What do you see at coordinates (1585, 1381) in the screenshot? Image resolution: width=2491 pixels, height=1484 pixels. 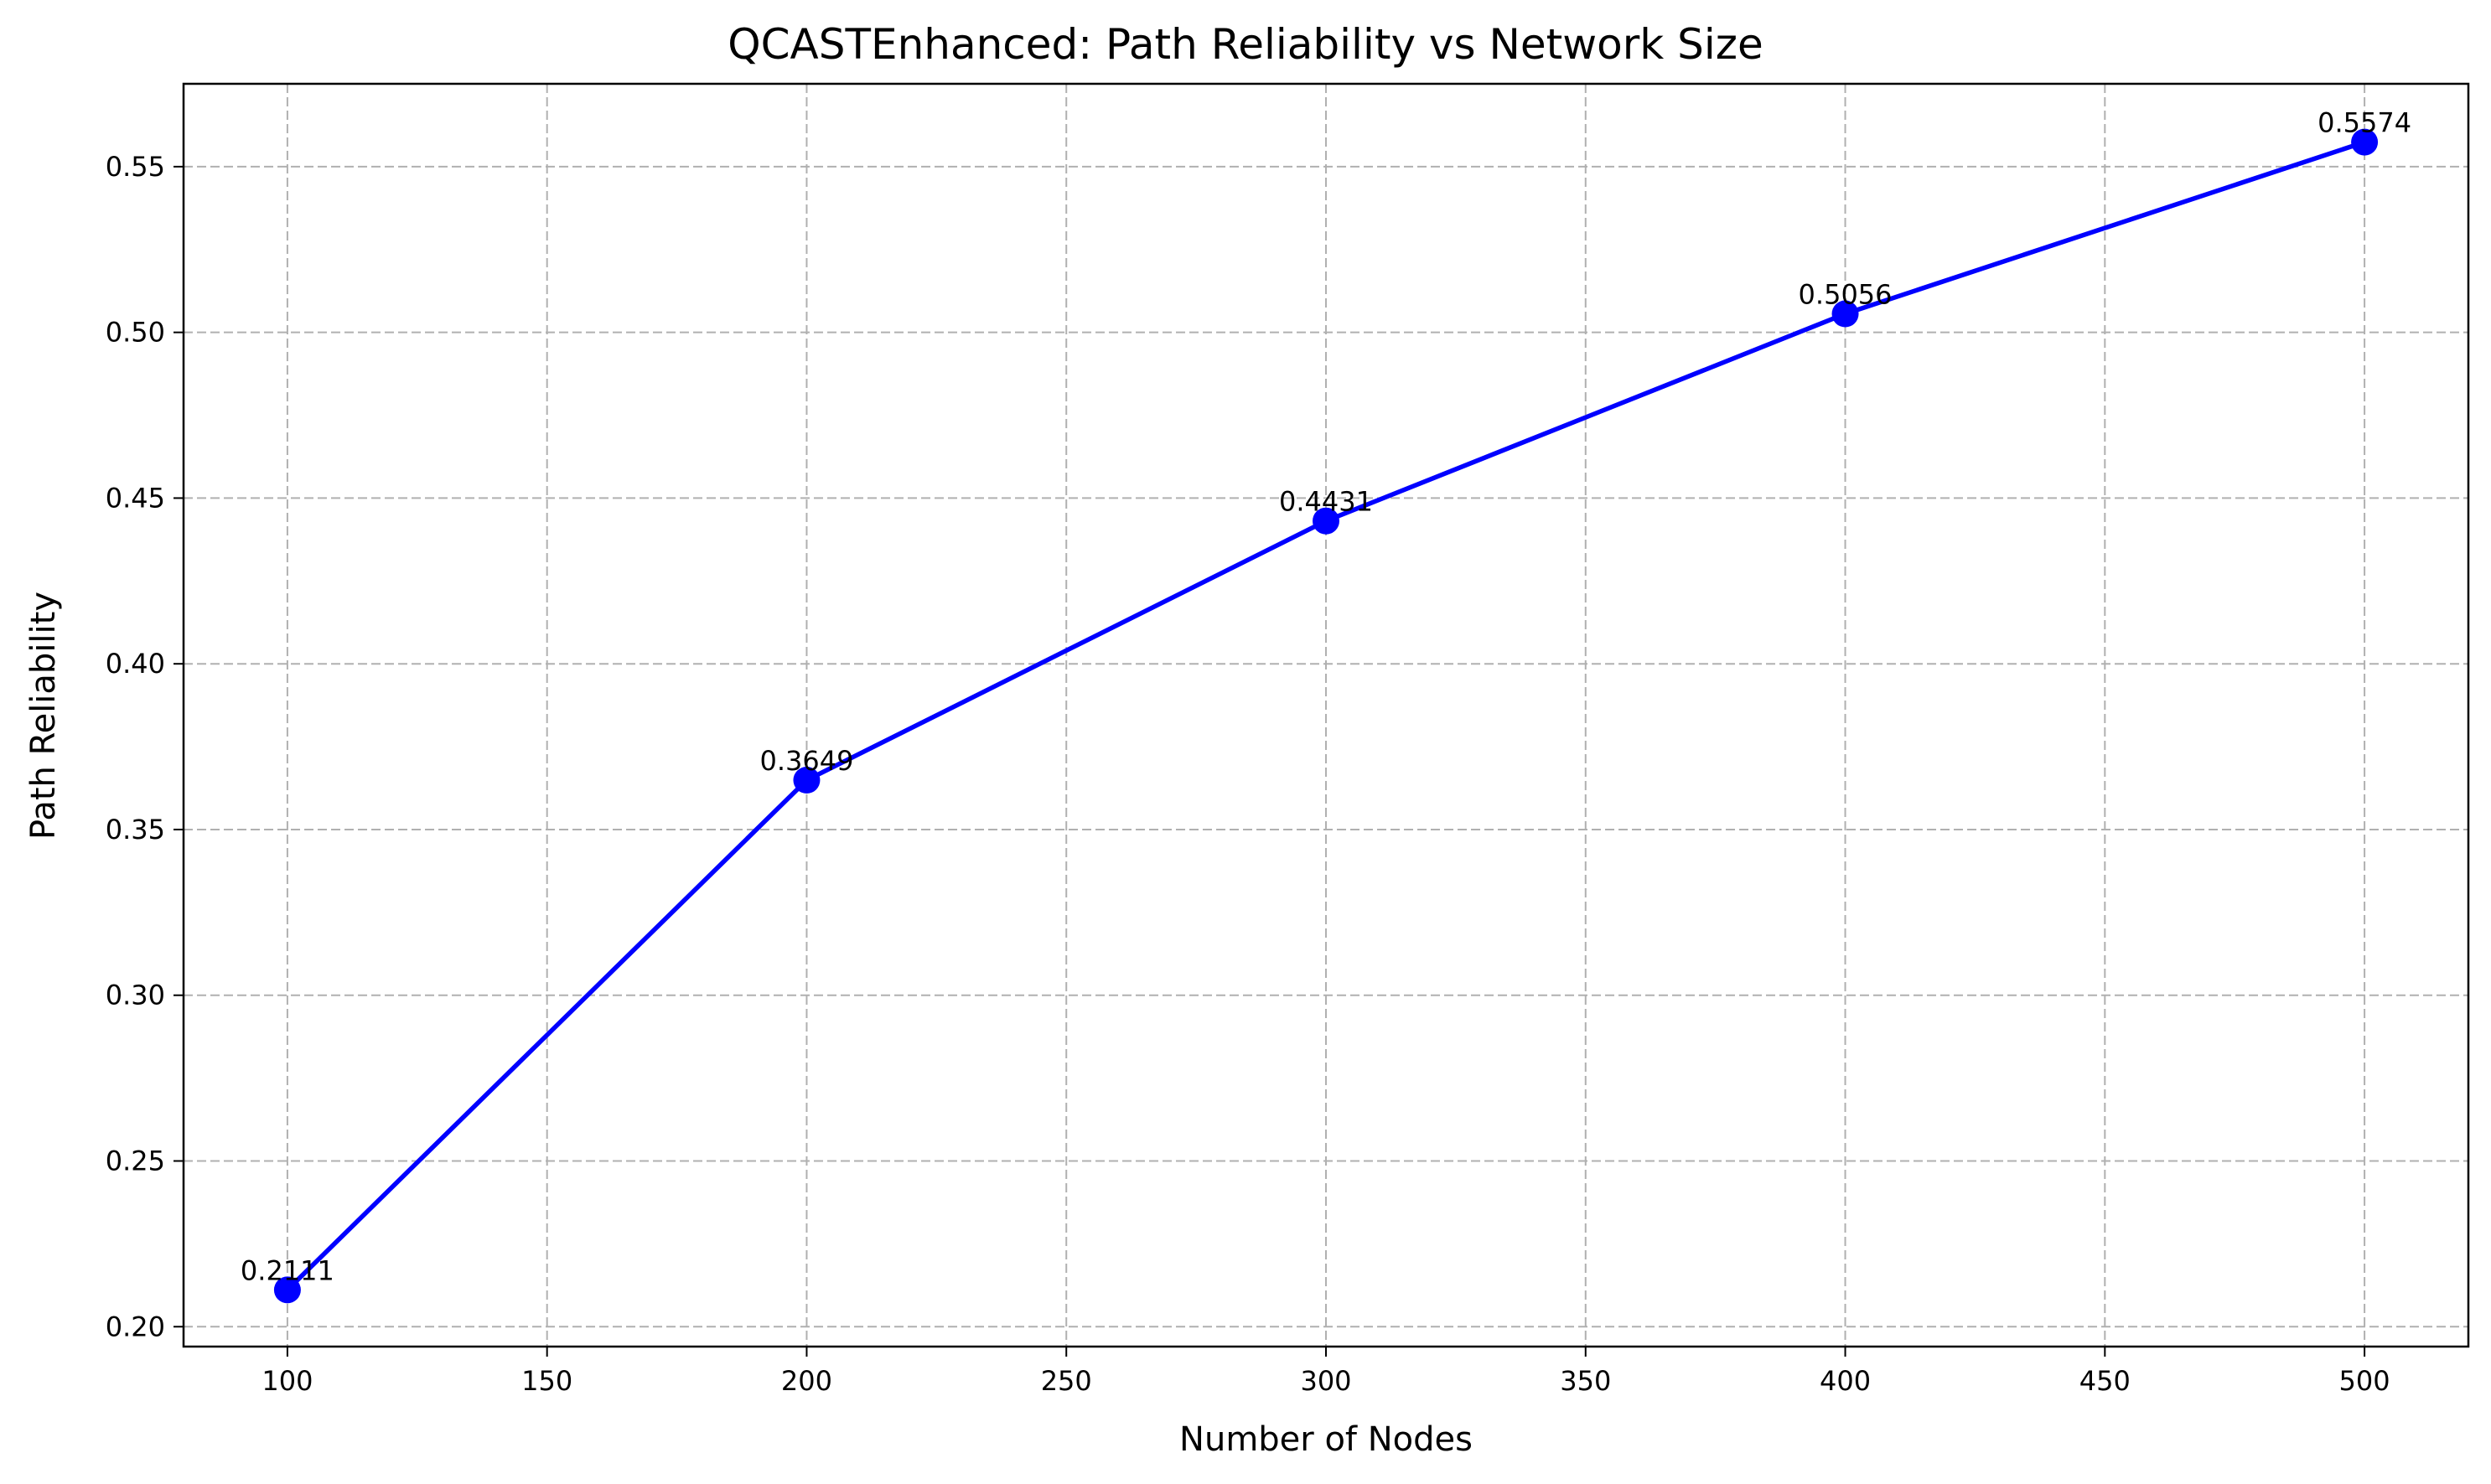 I see `x-tick-label: 350` at bounding box center [1585, 1381].